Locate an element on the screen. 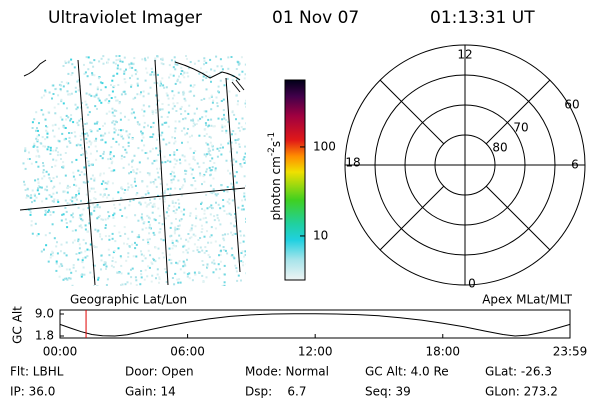  lat-label: 80 is located at coordinates (499, 148).